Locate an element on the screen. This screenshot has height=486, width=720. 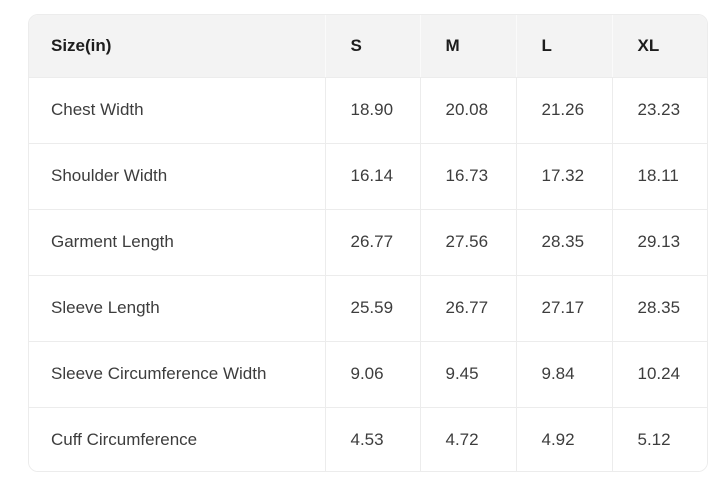
value-cell: 20.08 is located at coordinates (468, 110).